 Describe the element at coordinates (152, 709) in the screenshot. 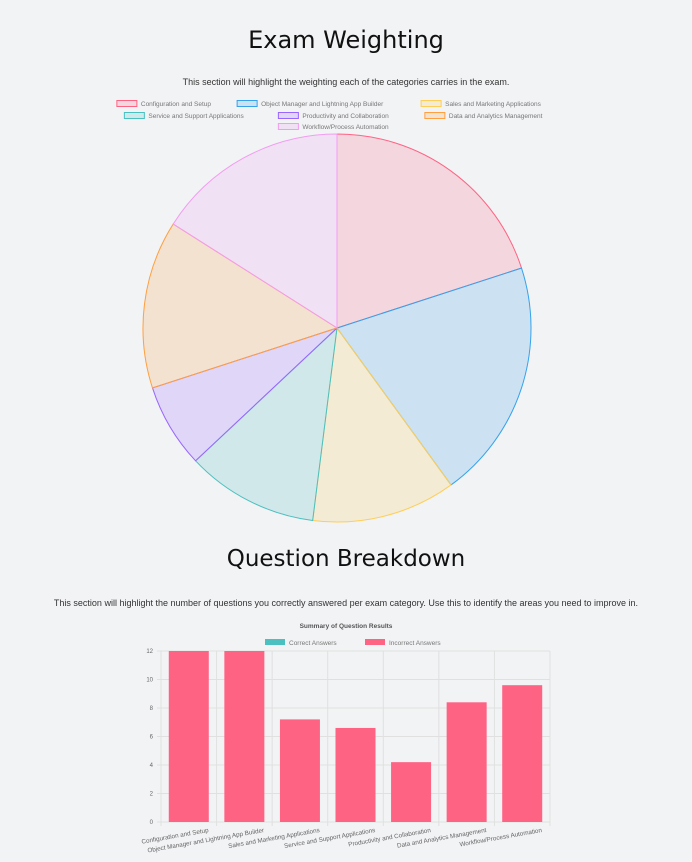

I see `y-tick-label: 8` at that location.